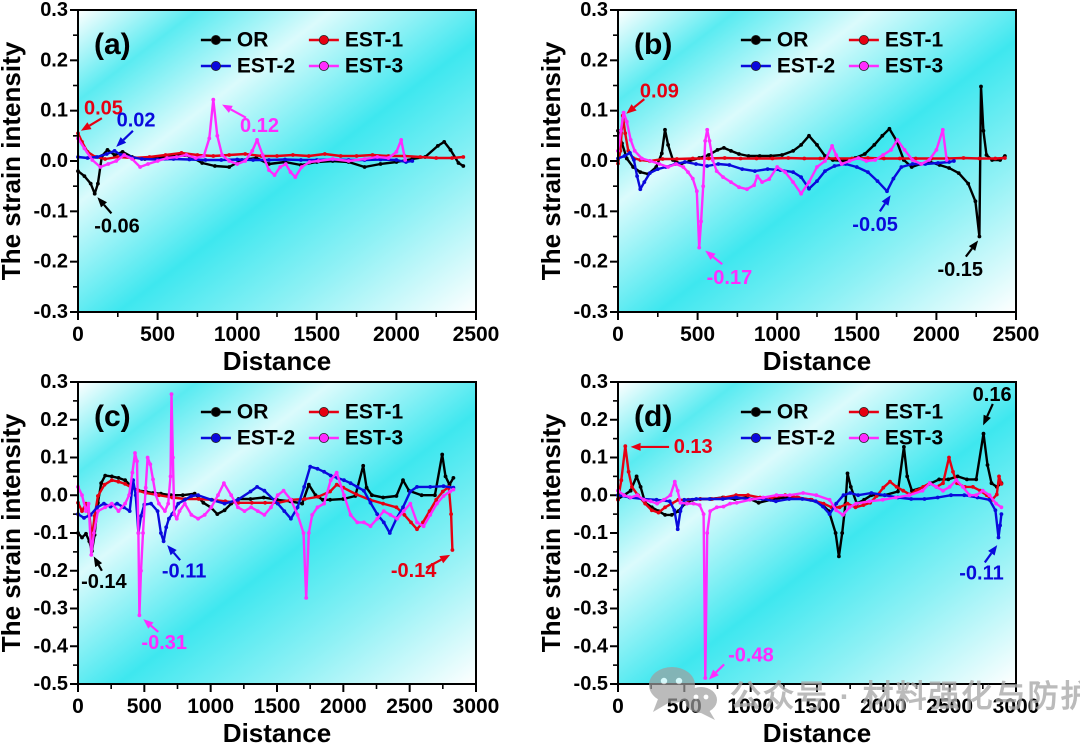 This screenshot has width=1080, height=744. What do you see at coordinates (103, 109) in the screenshot?
I see `annotation-text: 0.05` at bounding box center [103, 109].